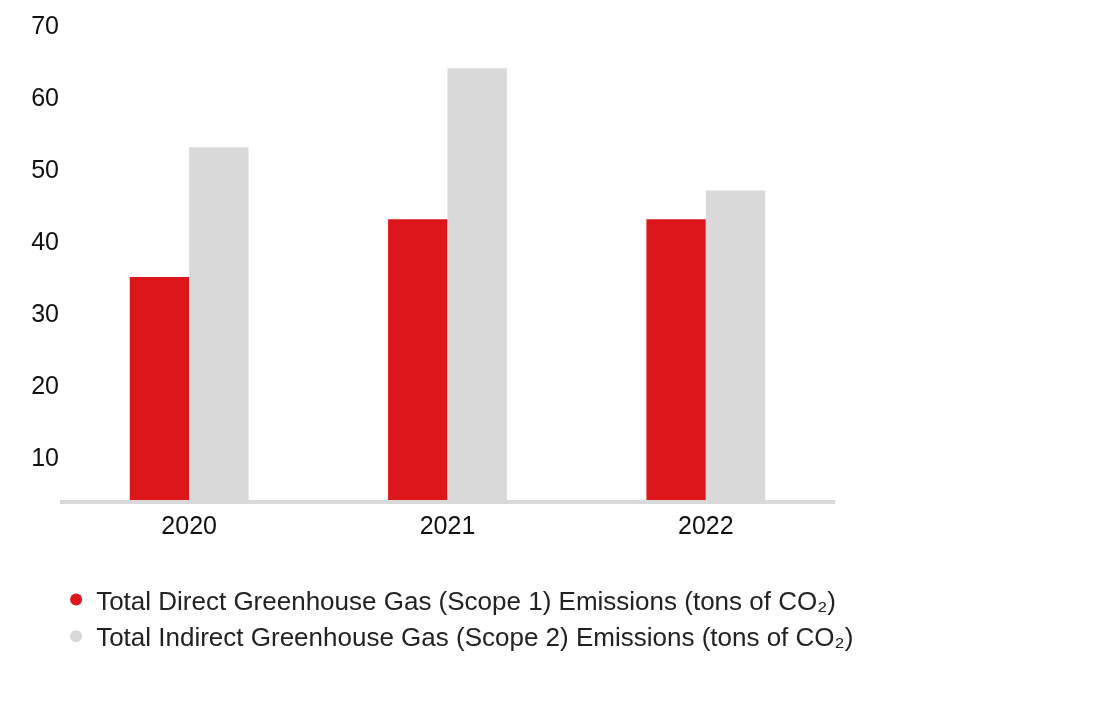 The height and width of the screenshot is (723, 1101). What do you see at coordinates (706, 525) in the screenshot?
I see `x-tick-label: 2022` at bounding box center [706, 525].